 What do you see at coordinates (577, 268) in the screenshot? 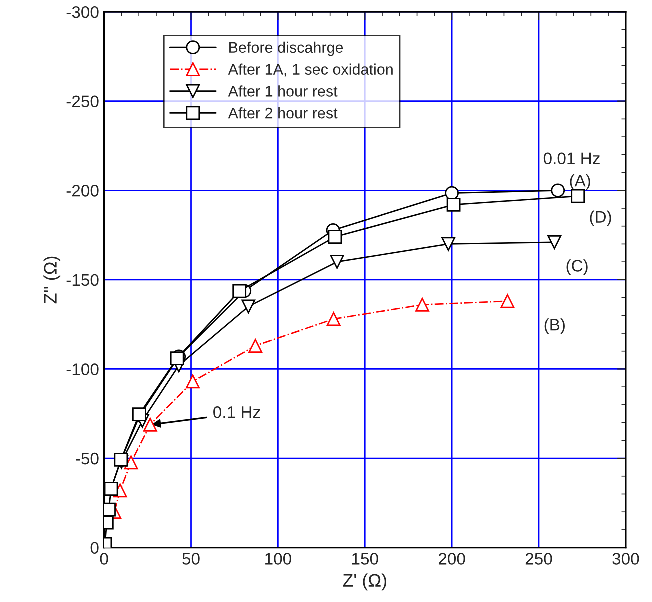
I see `annotation: (C)` at bounding box center [577, 268].